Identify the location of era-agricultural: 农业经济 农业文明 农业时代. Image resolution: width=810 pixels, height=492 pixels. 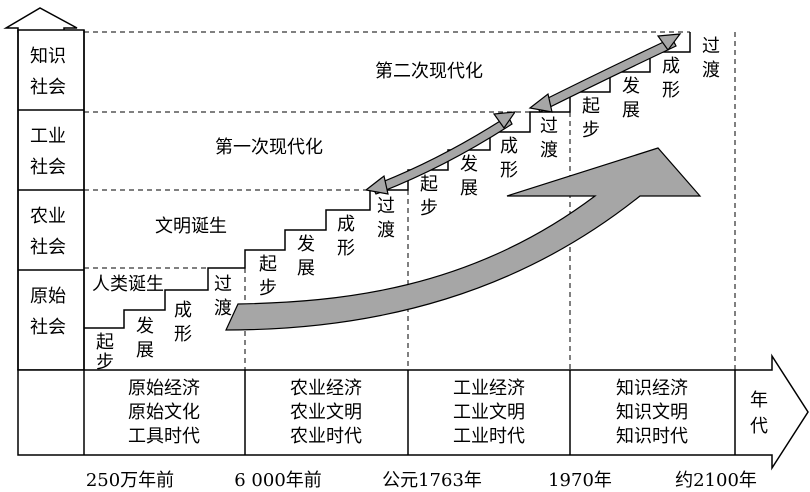
(326, 412).